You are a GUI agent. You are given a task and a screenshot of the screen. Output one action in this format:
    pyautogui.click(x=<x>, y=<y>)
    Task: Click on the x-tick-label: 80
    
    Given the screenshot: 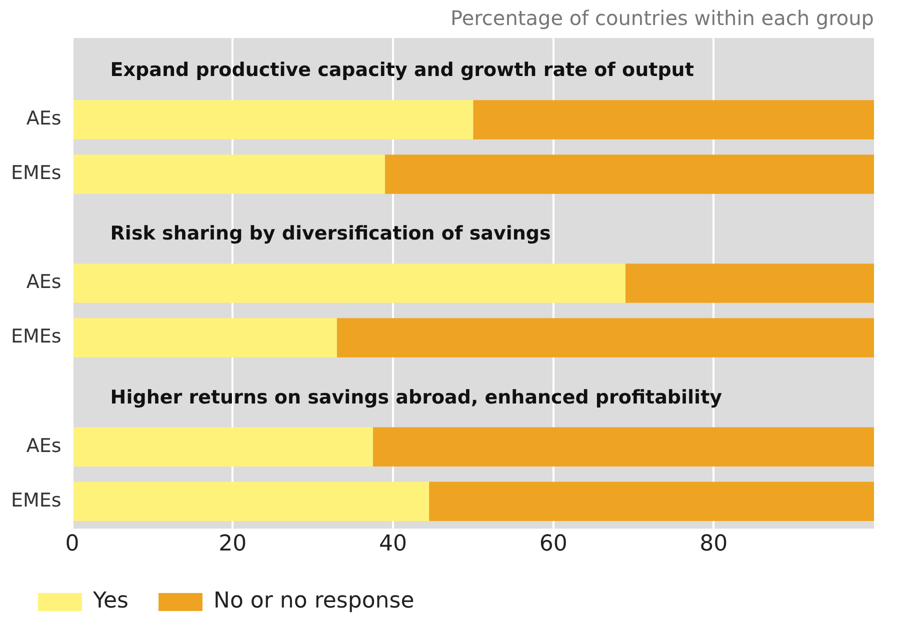 What is the action you would take?
    pyautogui.click(x=714, y=544)
    